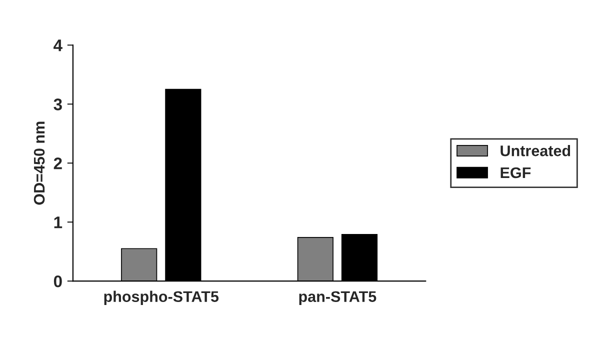 This screenshot has width=608, height=347. Describe the element at coordinates (58, 104) in the screenshot. I see `y-tick-label: 3` at that location.